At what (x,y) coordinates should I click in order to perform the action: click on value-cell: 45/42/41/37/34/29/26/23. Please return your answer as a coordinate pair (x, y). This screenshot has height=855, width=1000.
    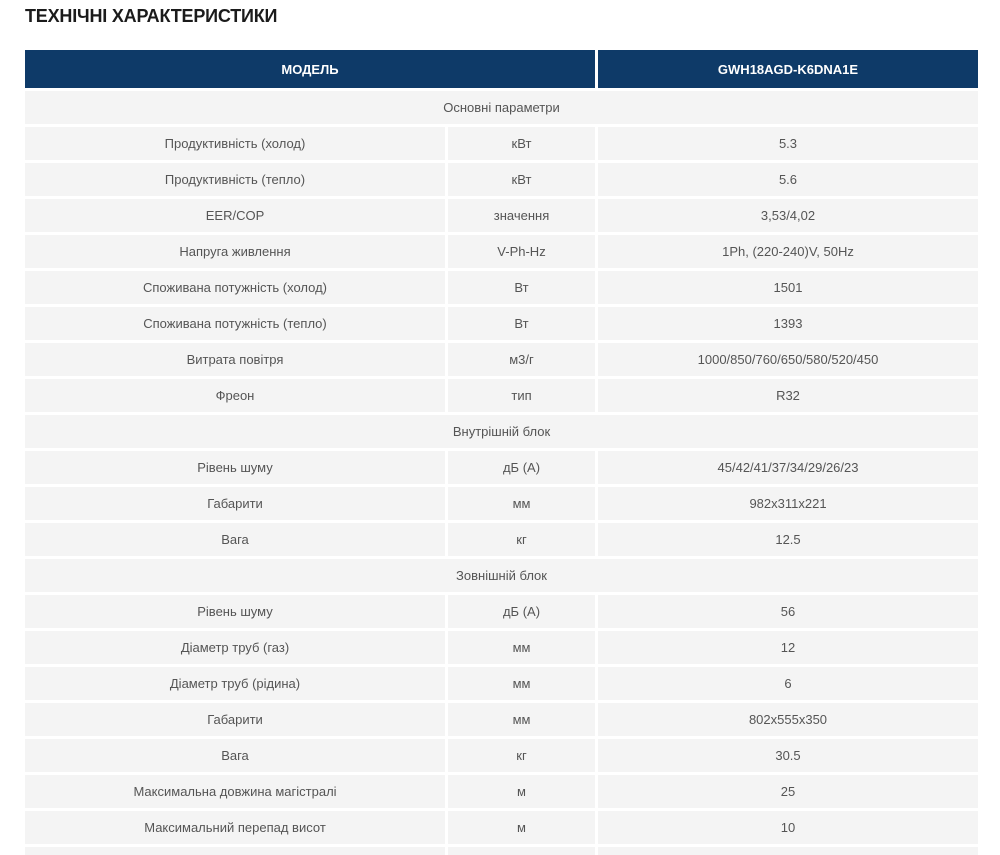
    Looking at the image, I should click on (788, 467).